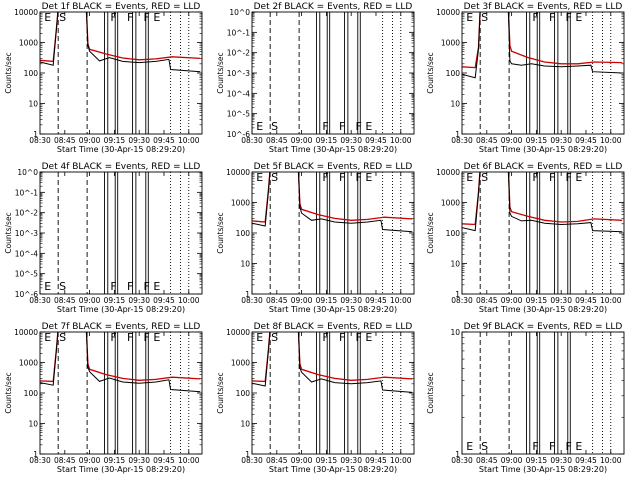  I want to click on chart-title: Det 2f BLACK = Events, RED = LLD, so click(333, 7).